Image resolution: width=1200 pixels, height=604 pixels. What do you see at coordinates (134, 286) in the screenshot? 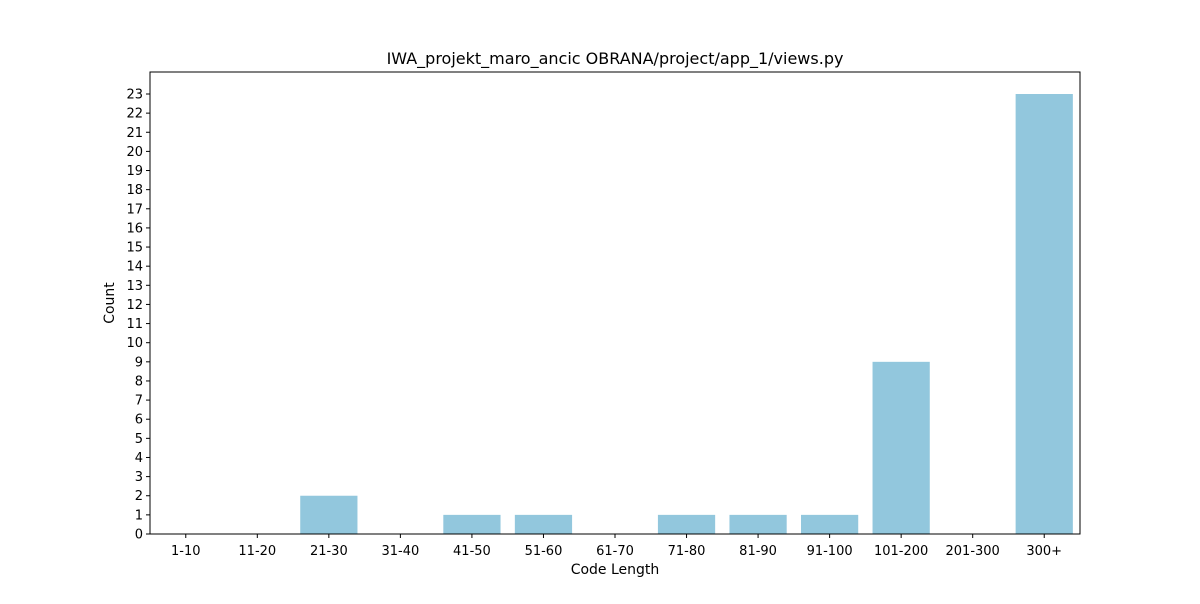
I see `y-tick-label: 13` at bounding box center [134, 286].